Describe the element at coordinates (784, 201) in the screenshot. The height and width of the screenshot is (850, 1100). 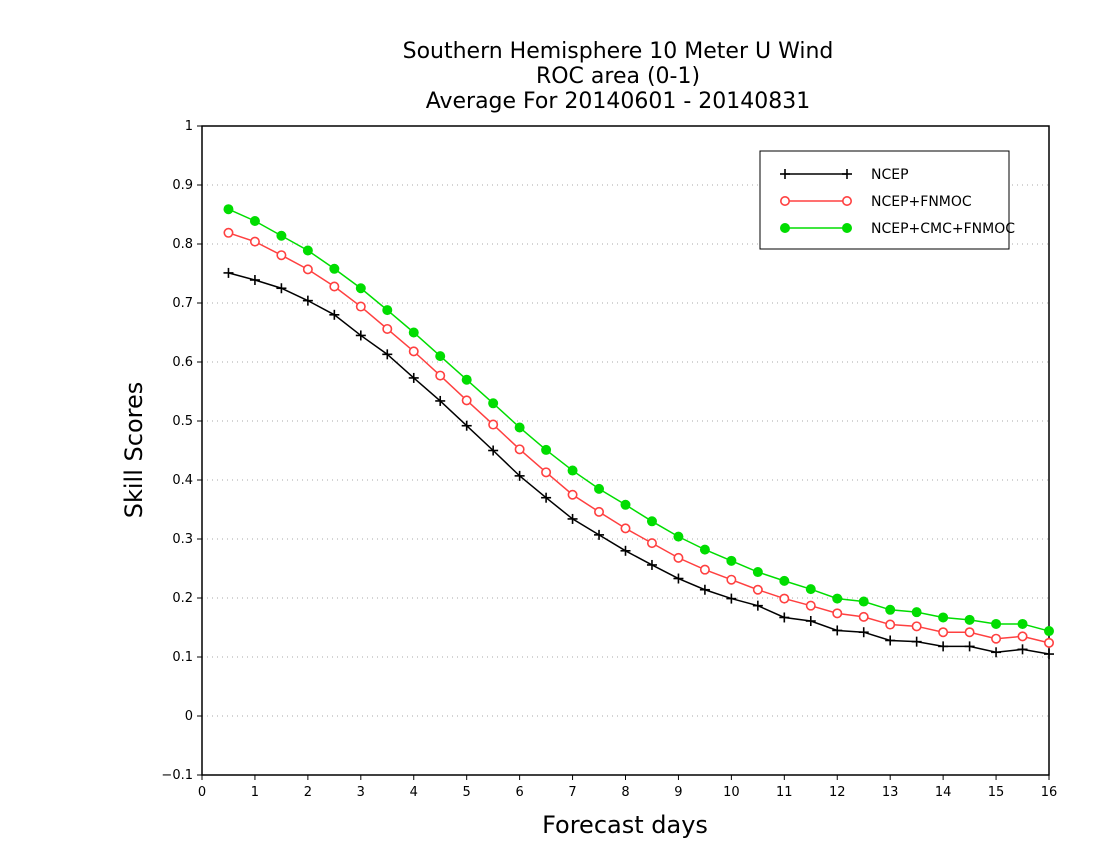
I see `legend-marker-start` at that location.